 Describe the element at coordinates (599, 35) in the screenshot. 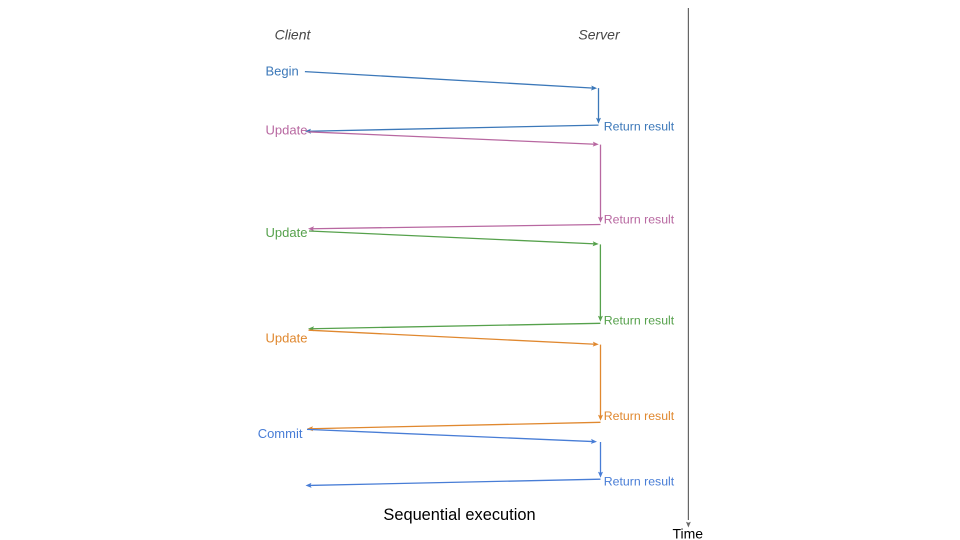

I see `svg-text: Server` at that location.